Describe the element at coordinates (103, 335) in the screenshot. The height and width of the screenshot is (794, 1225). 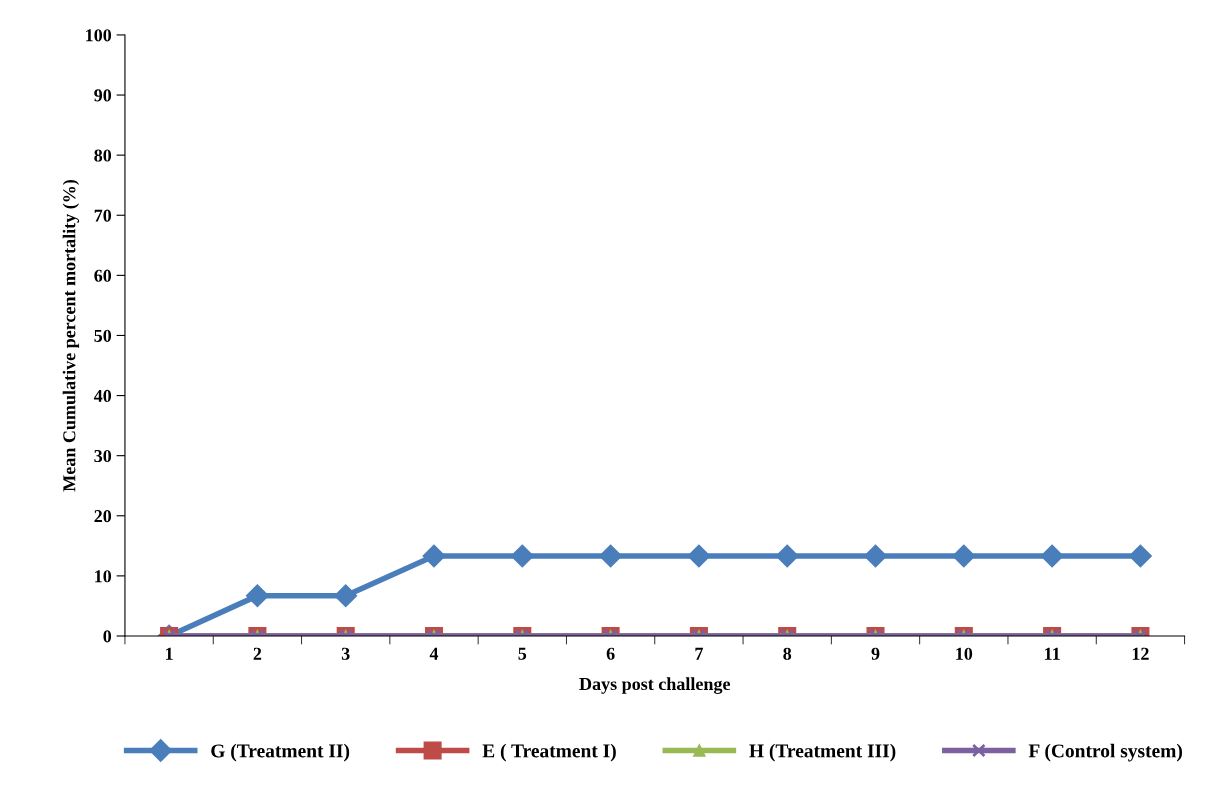
I see `y-tick-label: 50` at that location.